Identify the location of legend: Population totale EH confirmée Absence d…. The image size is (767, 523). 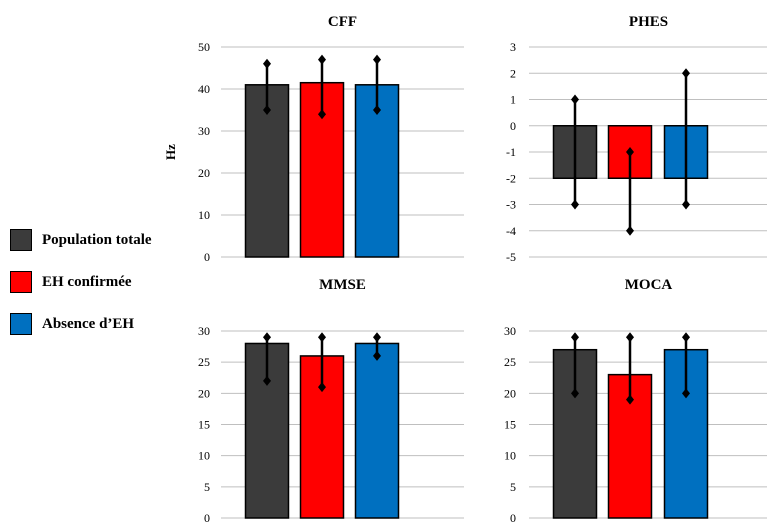
(81, 291).